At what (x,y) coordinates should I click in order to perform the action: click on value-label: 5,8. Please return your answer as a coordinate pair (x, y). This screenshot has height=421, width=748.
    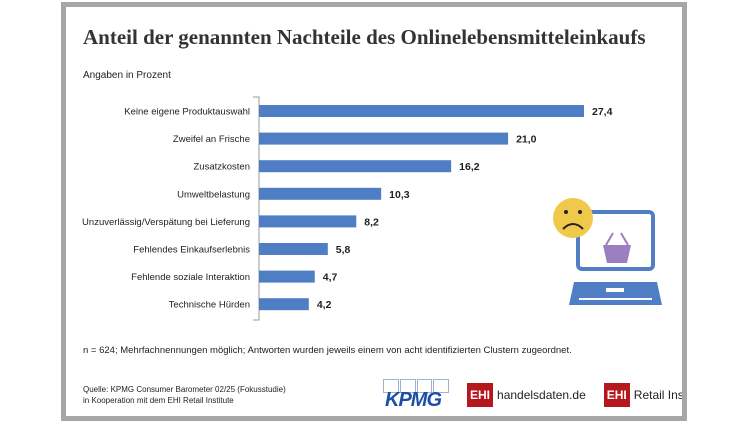
    Looking at the image, I should click on (343, 250).